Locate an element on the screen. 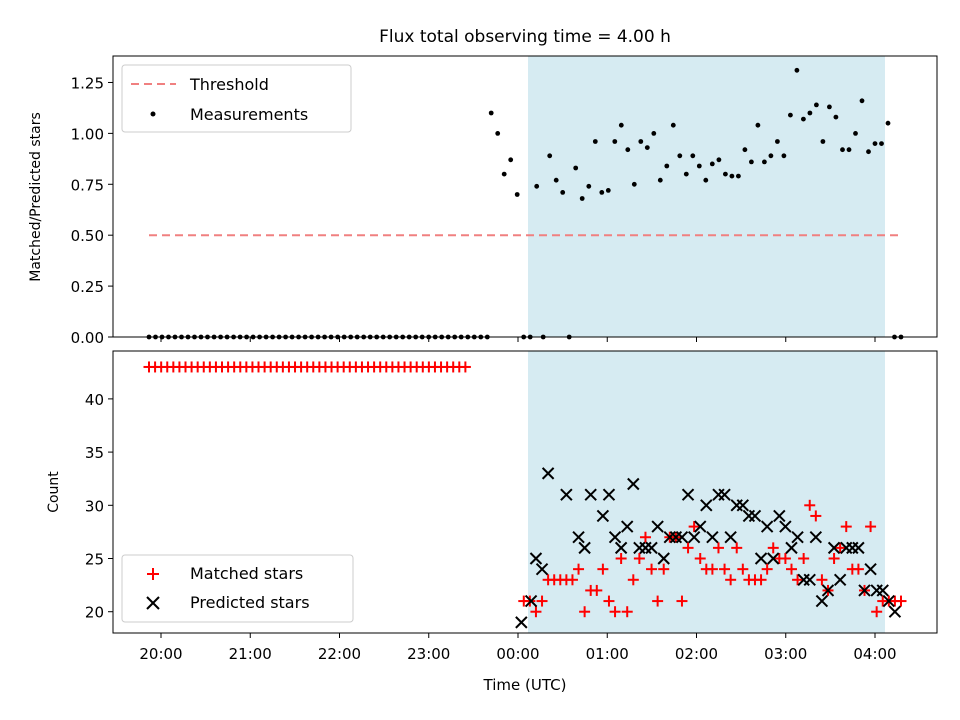 The width and height of the screenshot is (960, 720). legend-frame-bottom is located at coordinates (237, 588).